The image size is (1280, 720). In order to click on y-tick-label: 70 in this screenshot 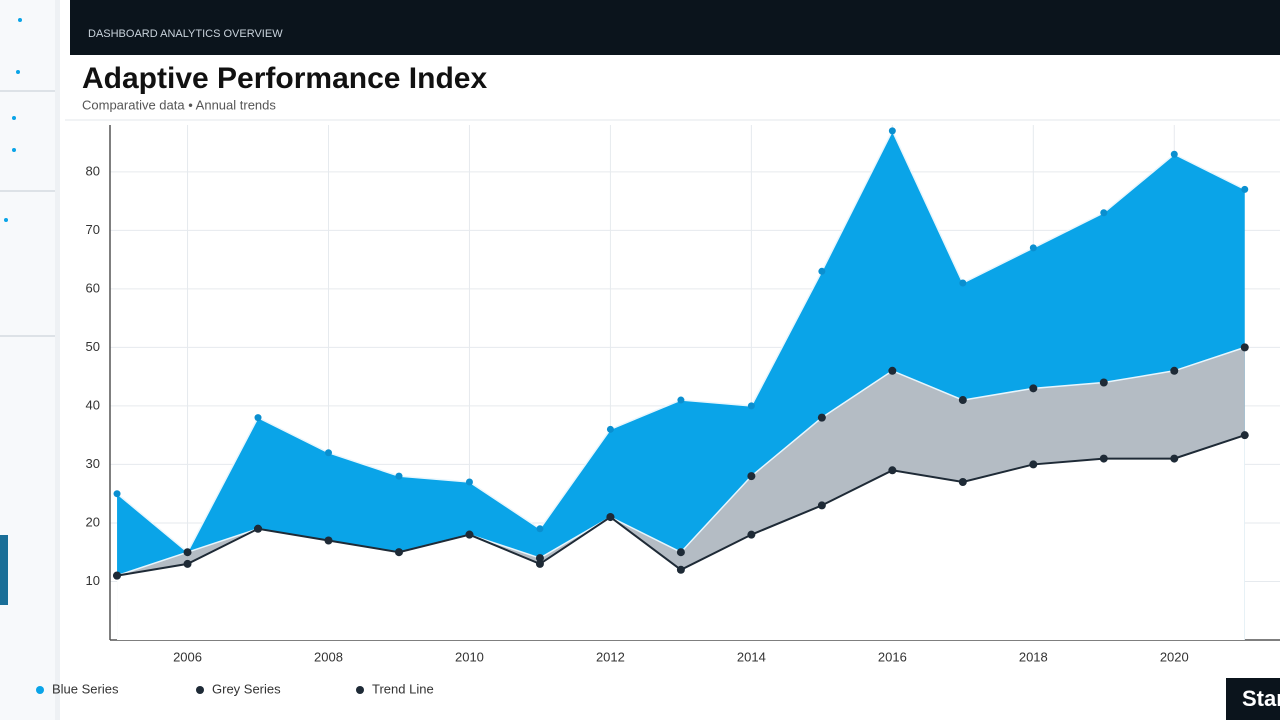, I will do `click(93, 229)`.